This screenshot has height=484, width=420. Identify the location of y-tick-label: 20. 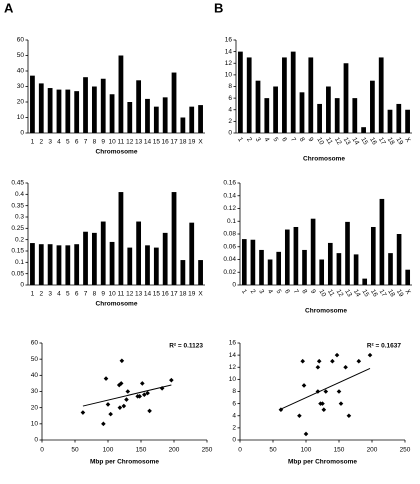
(35, 407).